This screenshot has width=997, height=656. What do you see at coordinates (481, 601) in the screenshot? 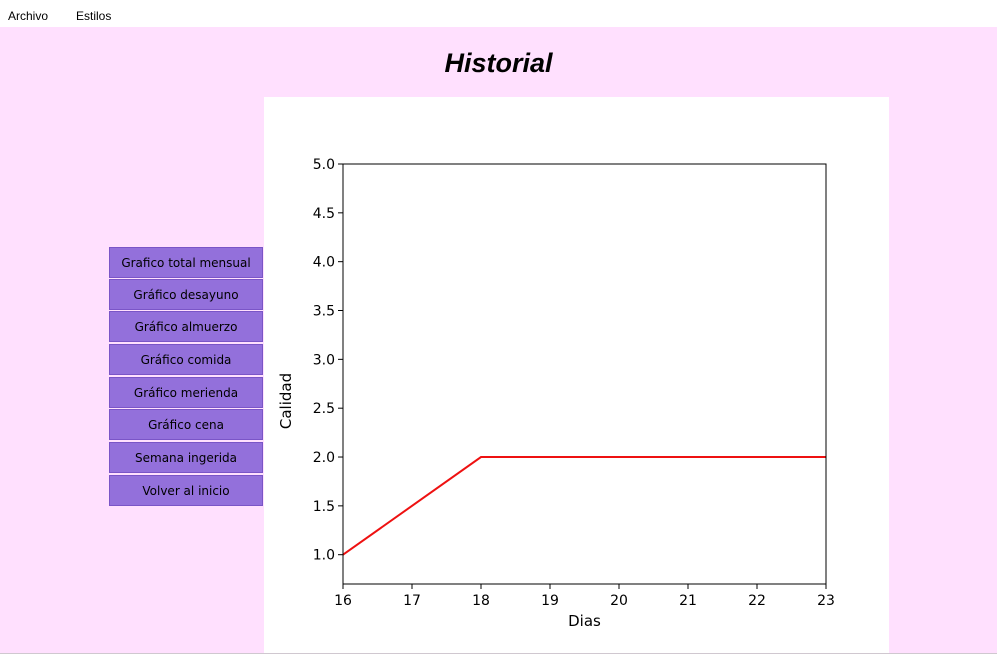
I see `x-tick-label: 18` at bounding box center [481, 601].